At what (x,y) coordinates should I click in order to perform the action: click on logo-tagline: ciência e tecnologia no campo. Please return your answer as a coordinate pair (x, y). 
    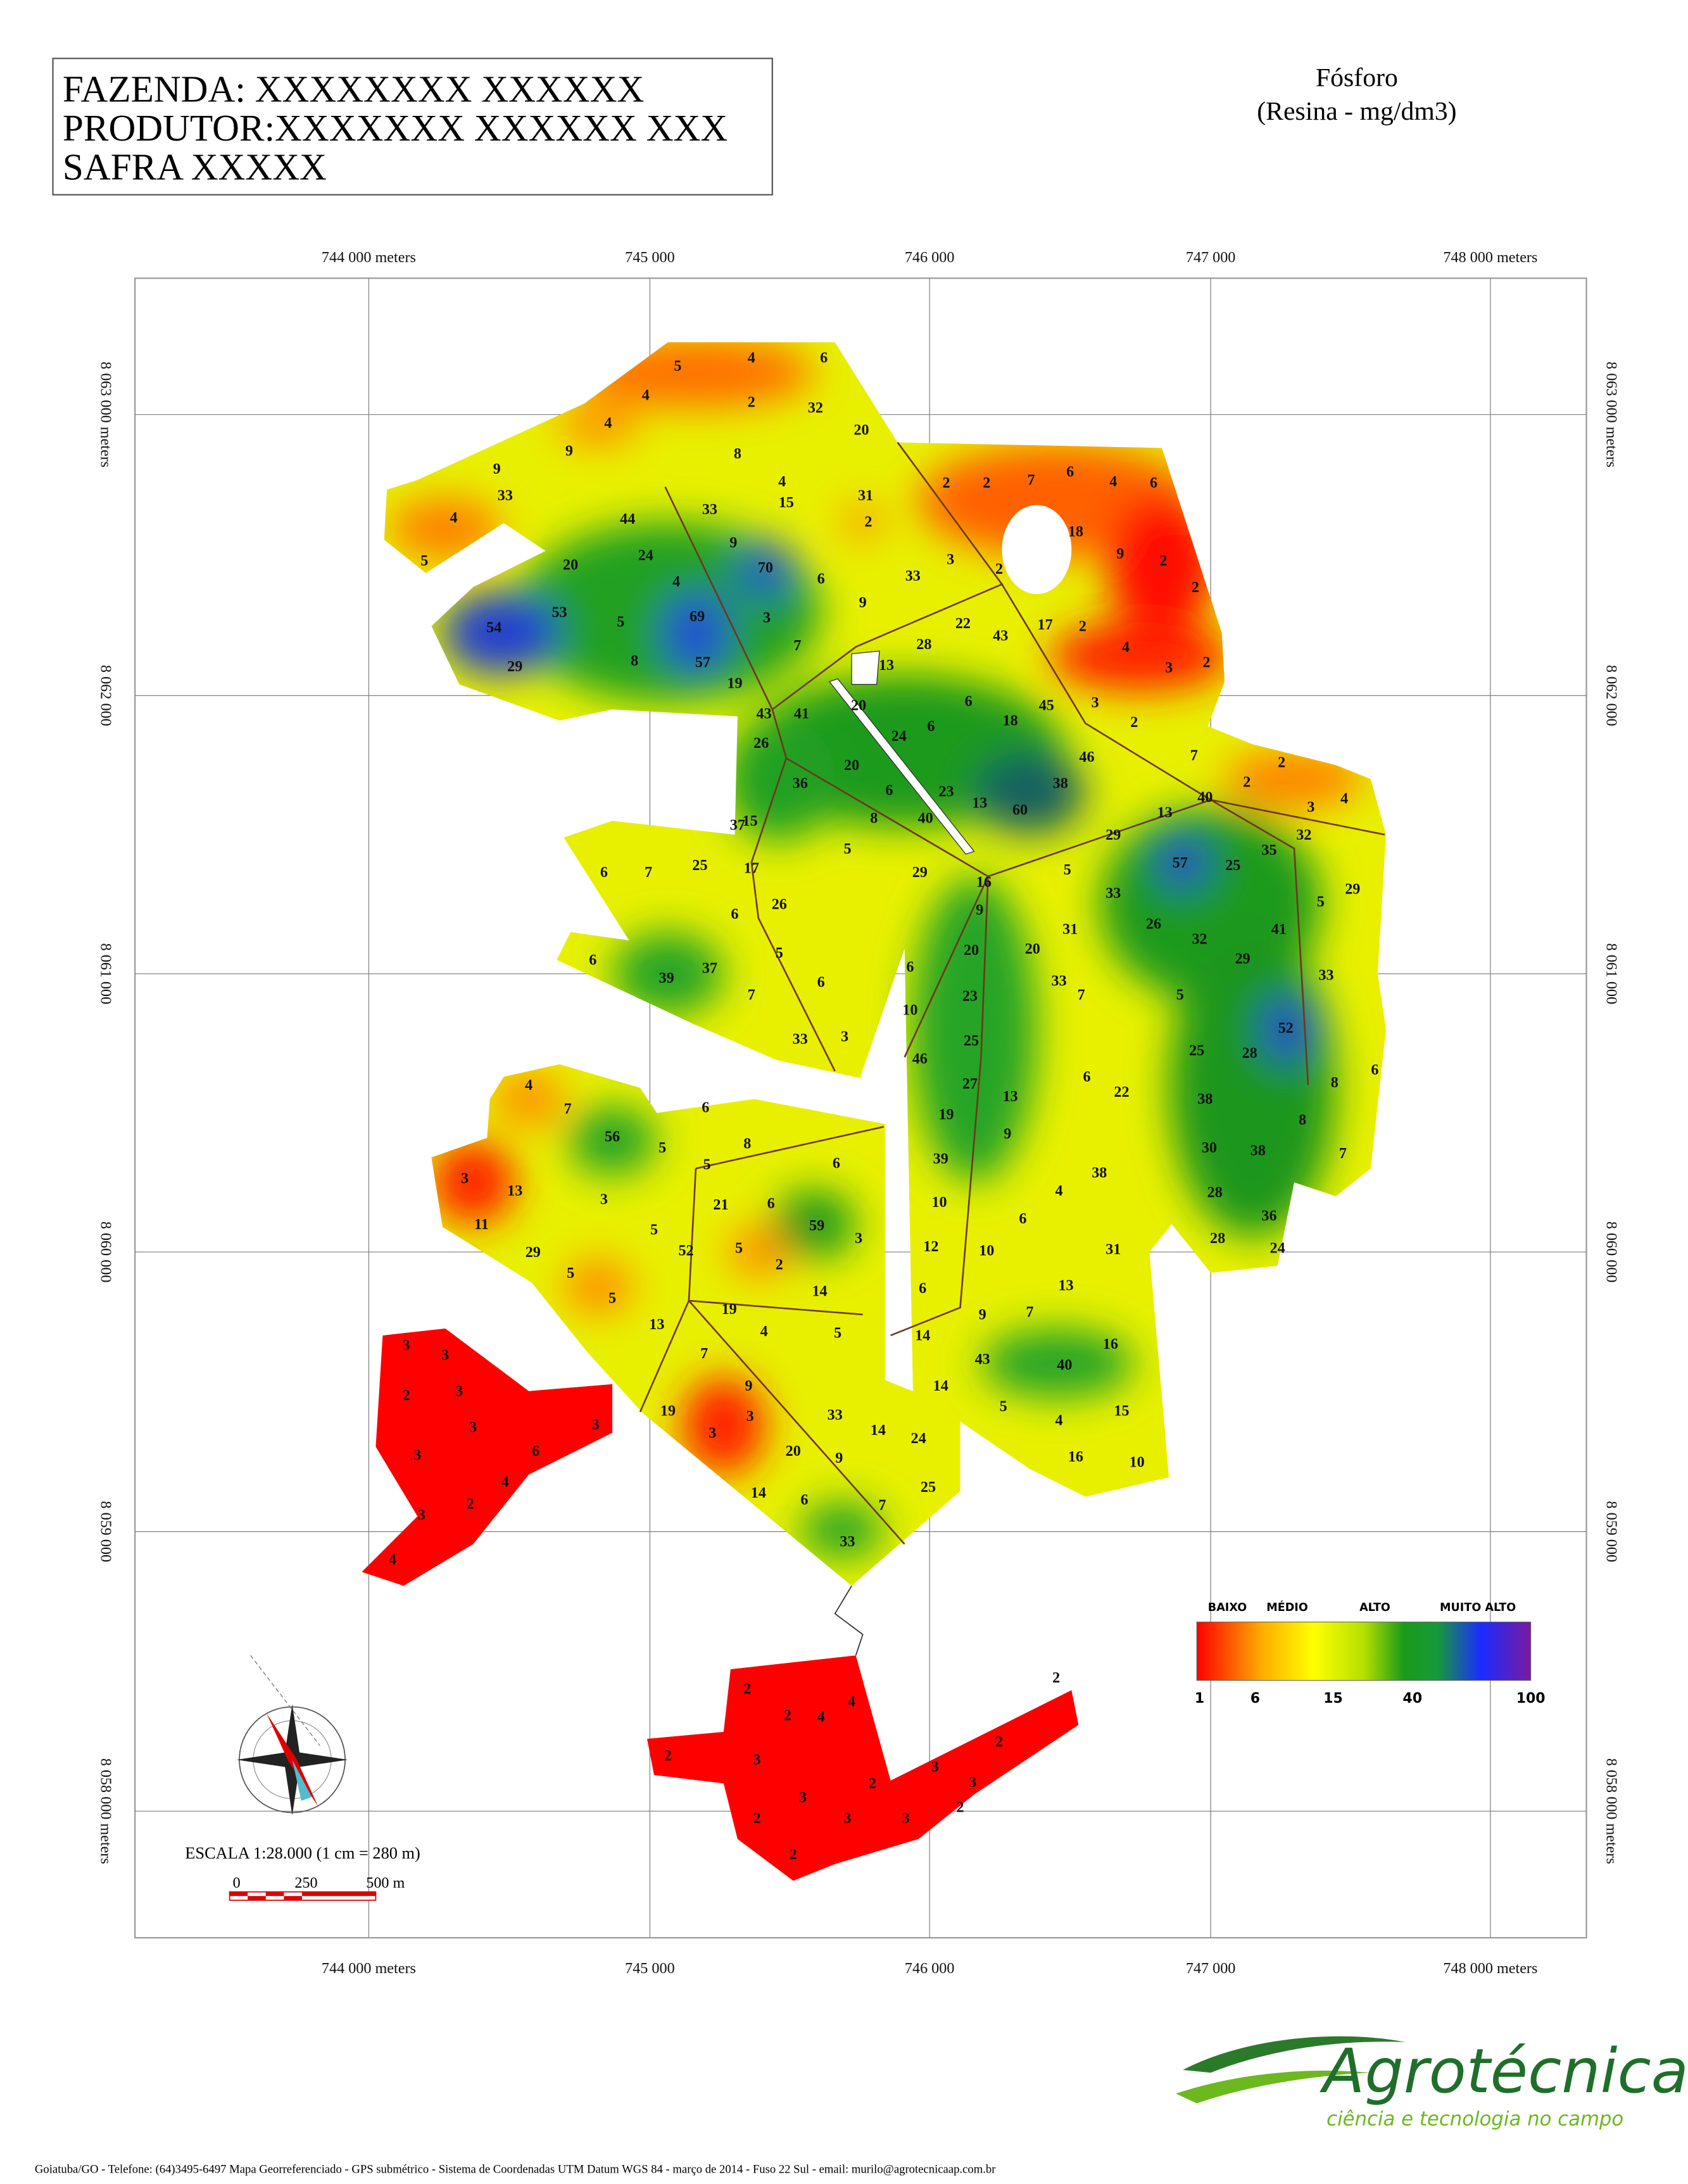
    Looking at the image, I should click on (1474, 2119).